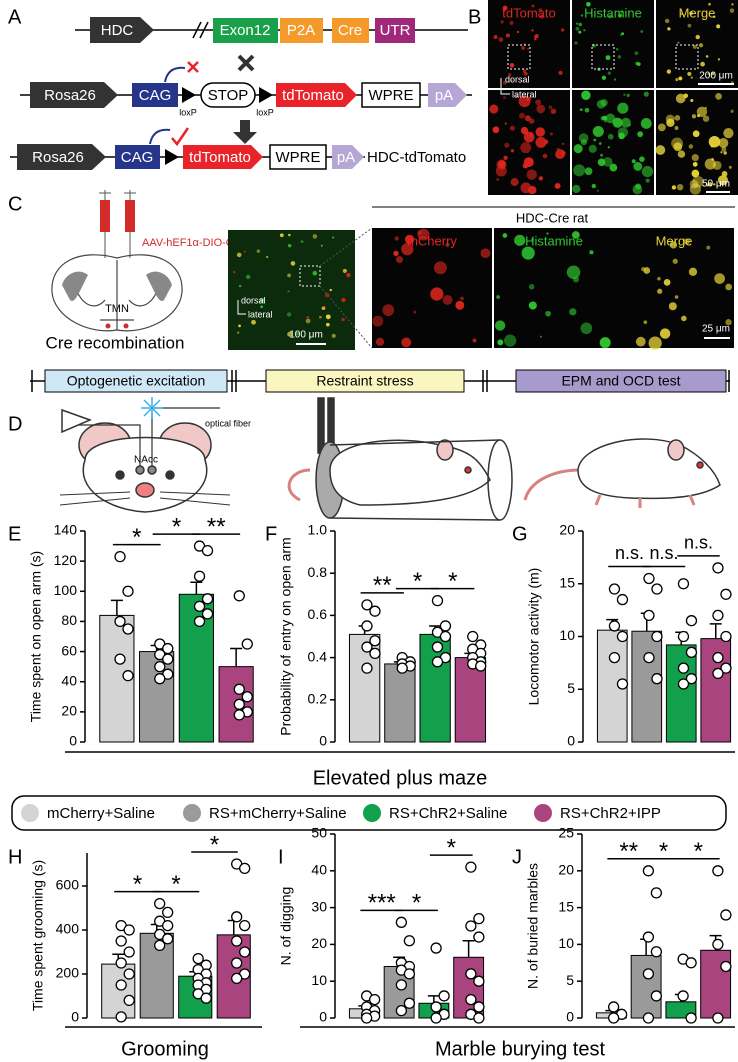 The image size is (738, 1062). Describe the element at coordinates (228, 423) in the screenshot. I see `fiber-label: optical fiber` at that location.